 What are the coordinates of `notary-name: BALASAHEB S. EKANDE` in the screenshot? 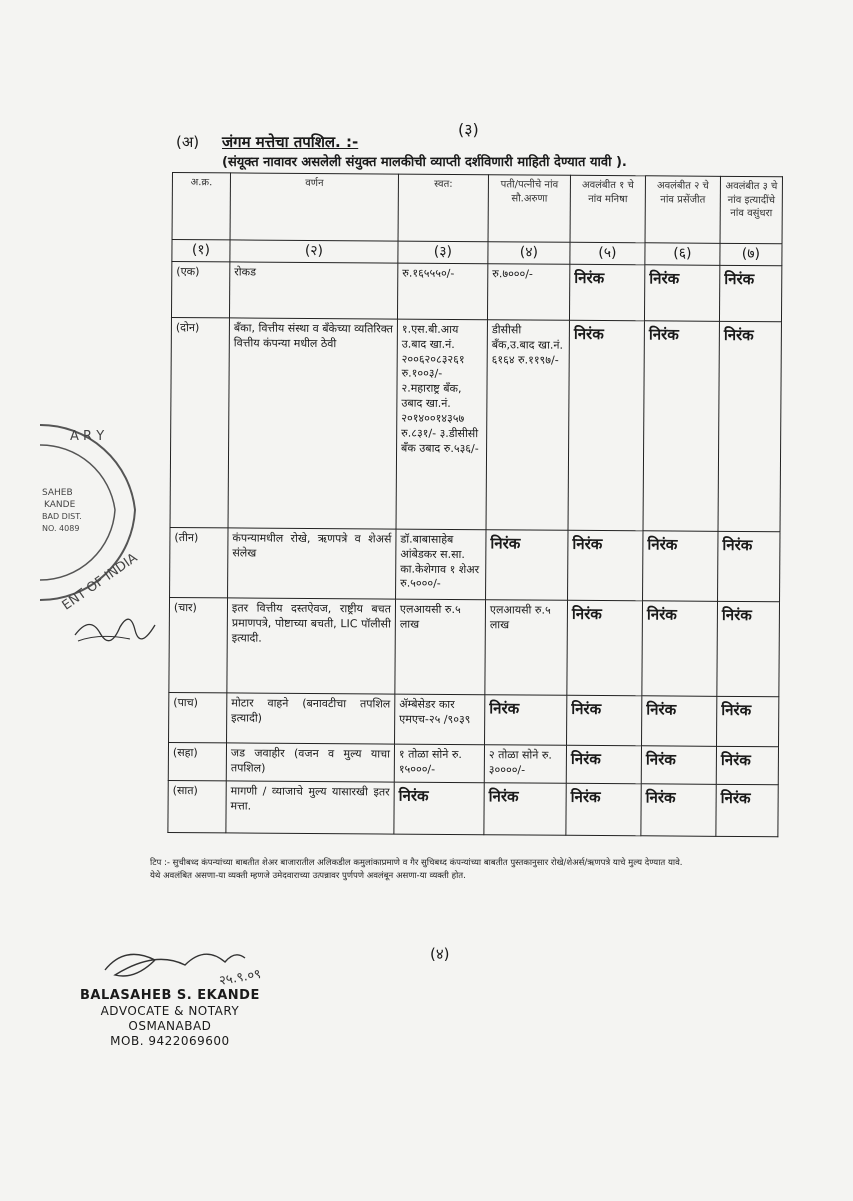 It's located at (170, 995).